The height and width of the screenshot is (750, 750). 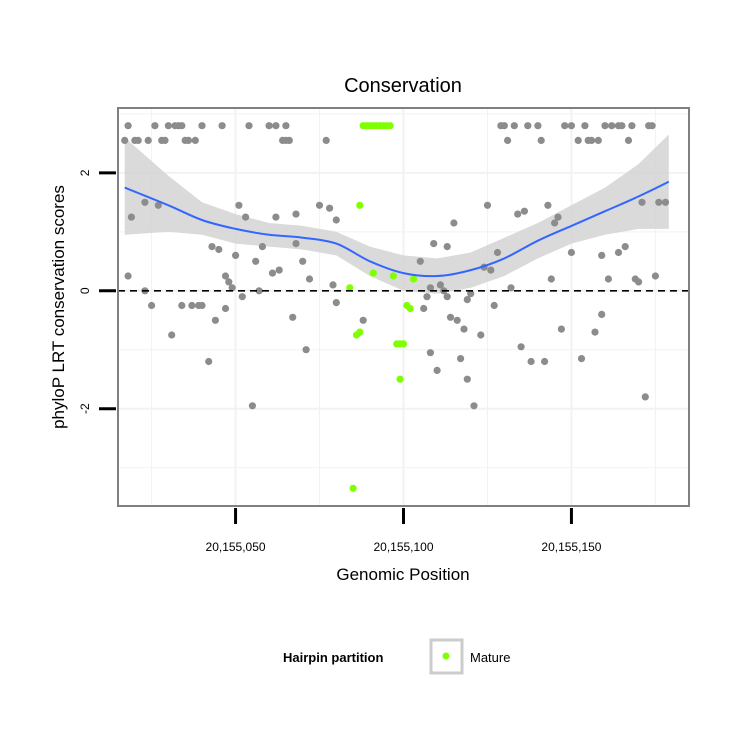 I want to click on y-axis-ticks: -2 0 2, so click(x=97, y=291).